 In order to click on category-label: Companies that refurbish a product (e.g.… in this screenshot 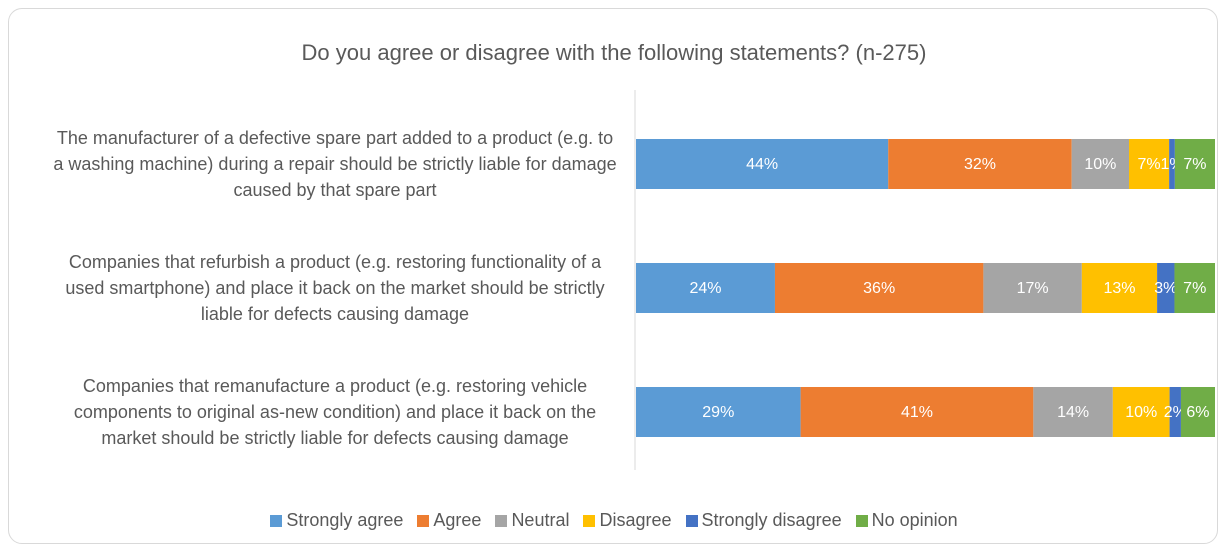, I will do `click(335, 288)`.